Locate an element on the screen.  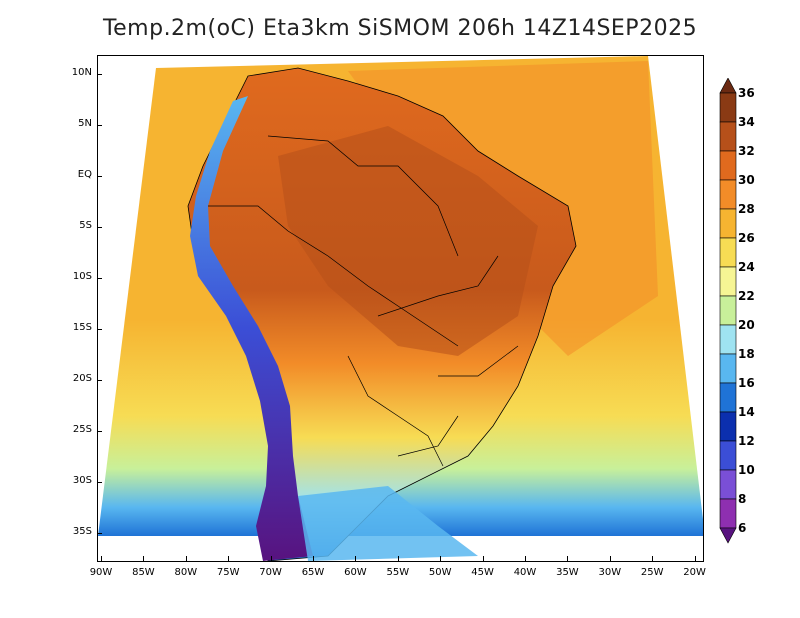
latitude-label: 5S is located at coordinates (85, 225).